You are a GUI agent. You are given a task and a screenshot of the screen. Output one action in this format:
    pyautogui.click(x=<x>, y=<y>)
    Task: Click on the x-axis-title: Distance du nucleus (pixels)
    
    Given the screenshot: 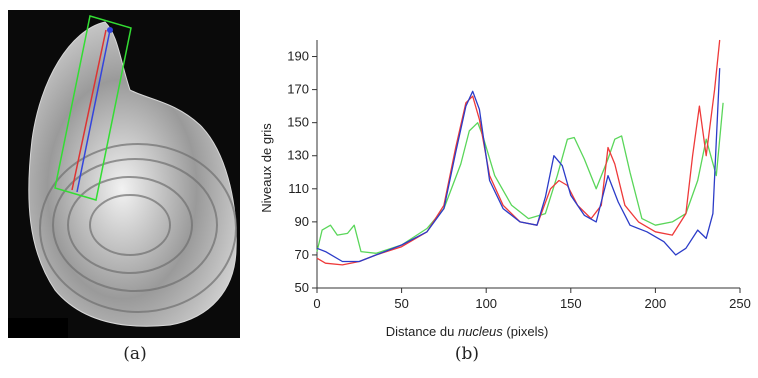 What is the action you would take?
    pyautogui.click(x=467, y=331)
    